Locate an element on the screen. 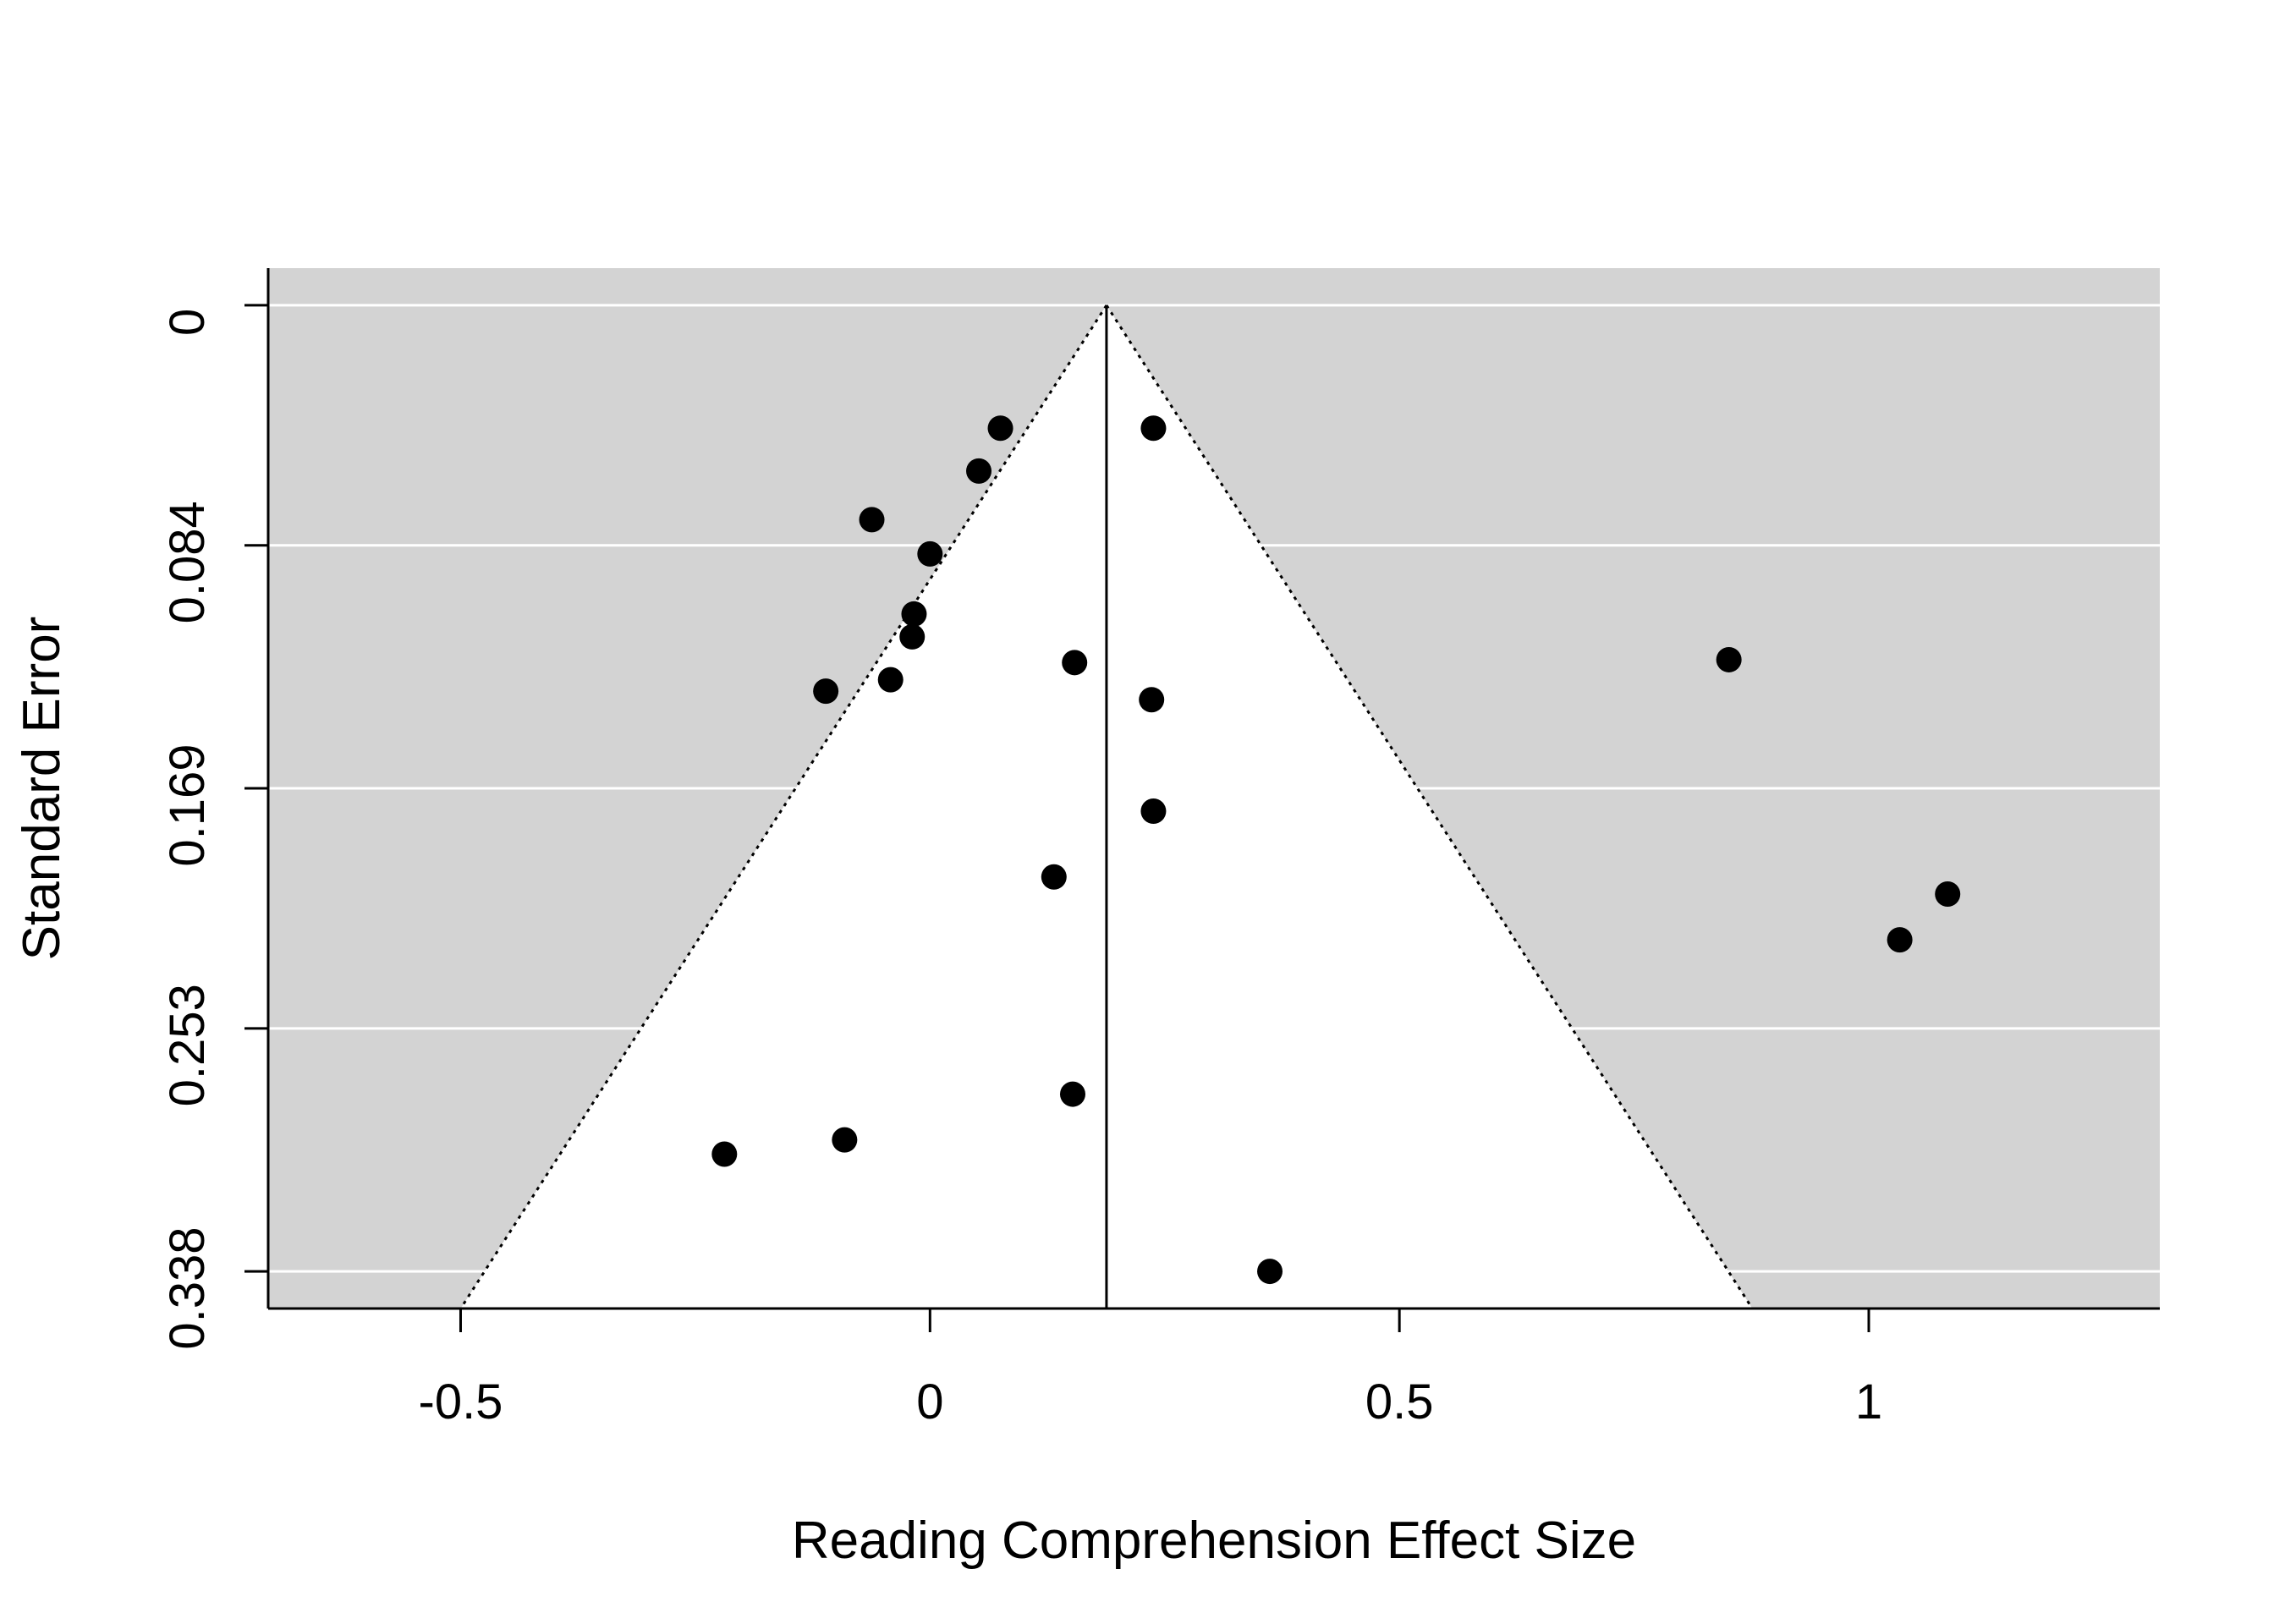  y-tick-label: 0.169 is located at coordinates (188, 805).